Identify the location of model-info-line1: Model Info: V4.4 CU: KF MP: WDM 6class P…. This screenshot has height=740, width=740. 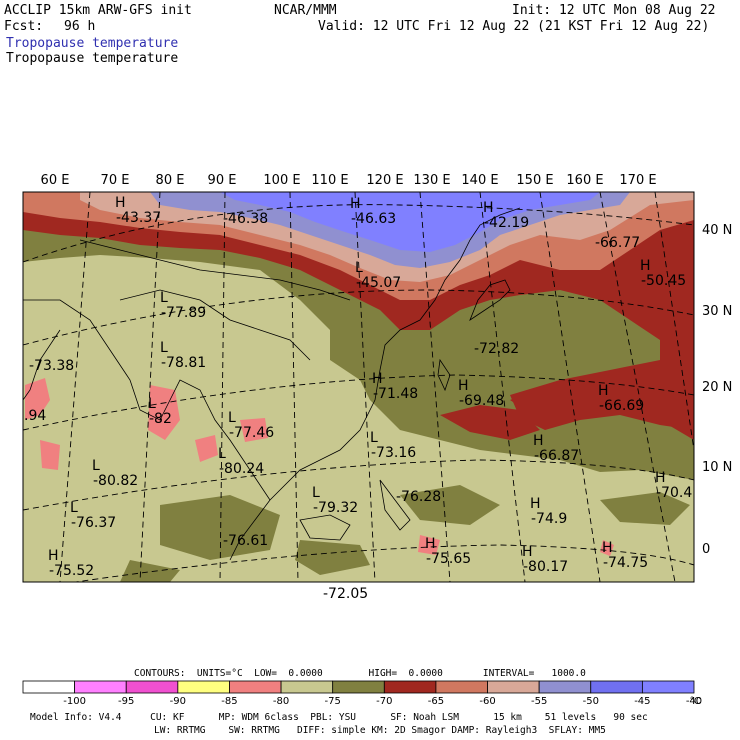
(339, 717).